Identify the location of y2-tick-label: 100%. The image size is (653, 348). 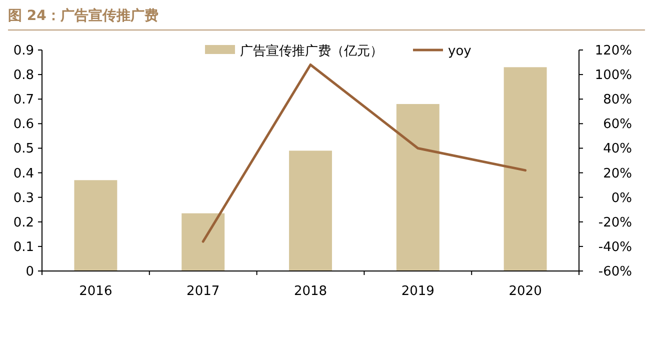
(613, 76).